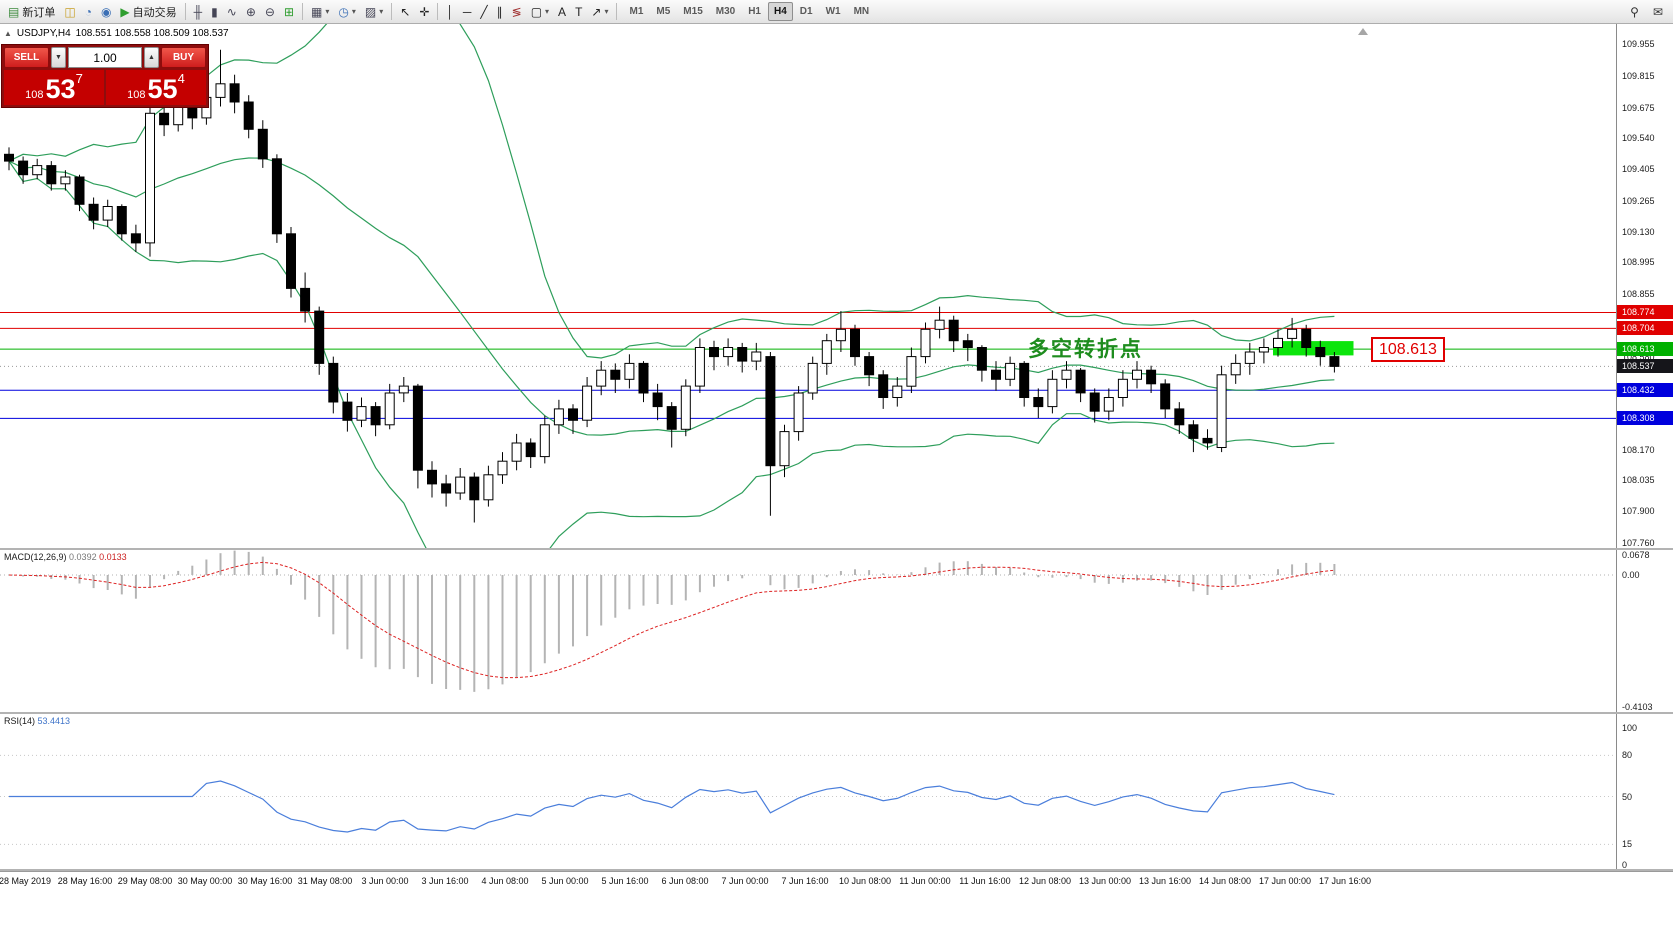 This screenshot has height=950, width=1673. I want to click on chat-icon: ✉, so click(1657, 12).